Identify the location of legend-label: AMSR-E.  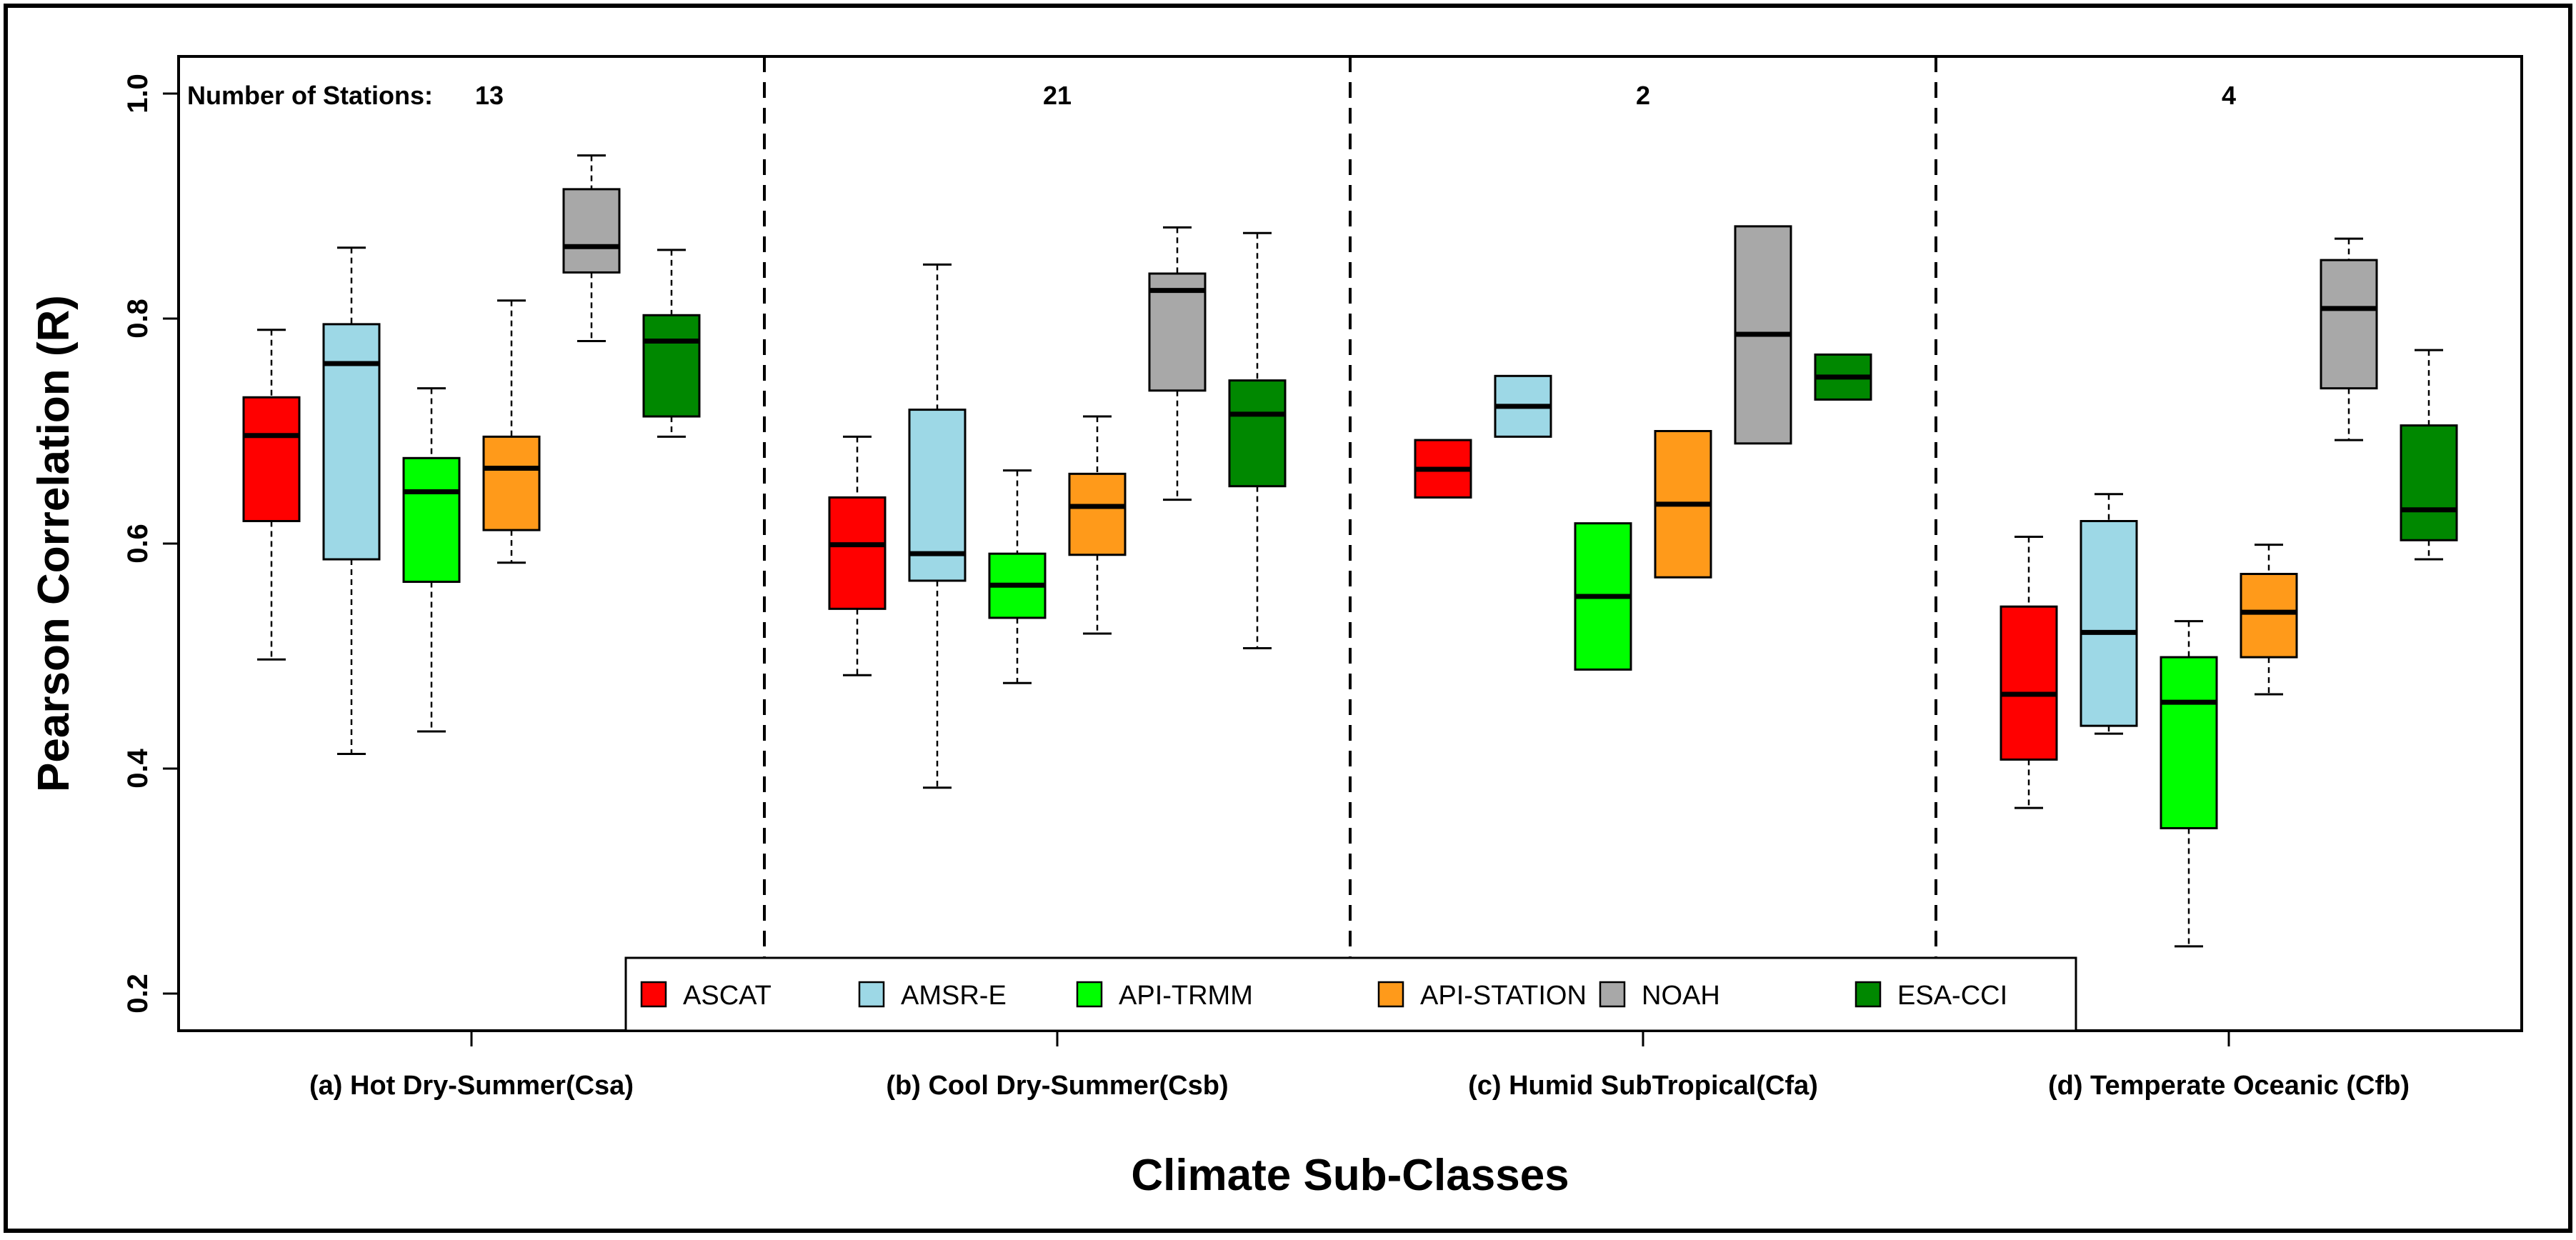
(954, 996).